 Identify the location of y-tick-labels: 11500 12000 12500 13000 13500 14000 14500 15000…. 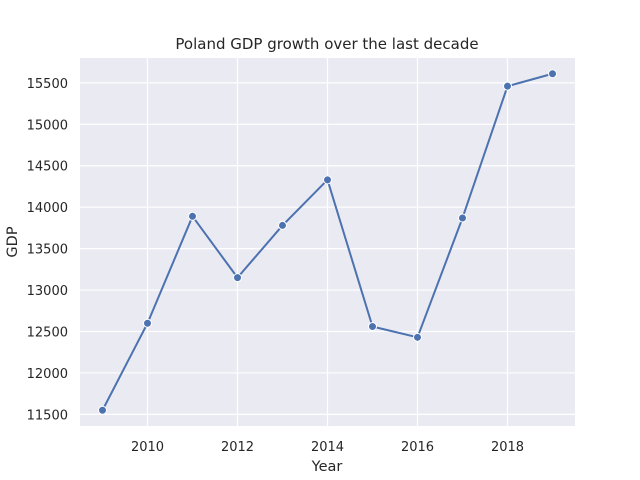
(47, 250).